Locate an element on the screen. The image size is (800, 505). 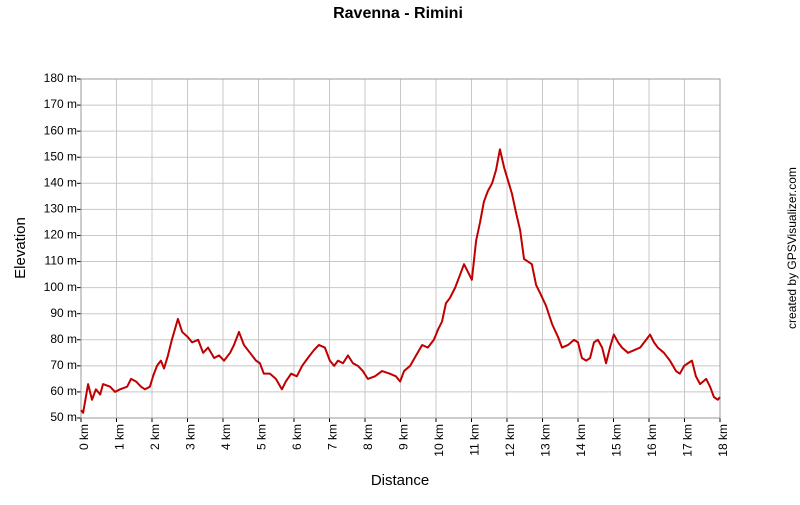
x-tick-label: 1 km is located at coordinates (120, 437).